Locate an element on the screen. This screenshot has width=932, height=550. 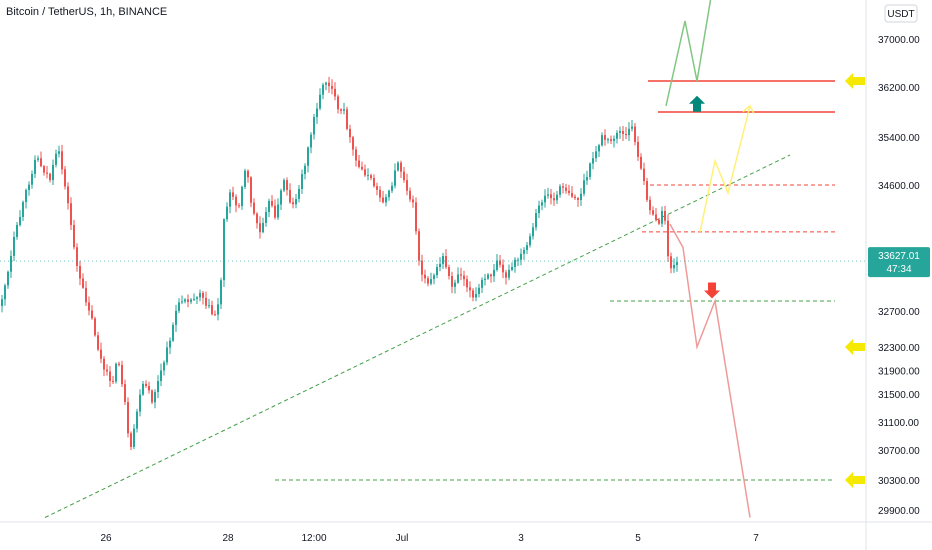
down-arrow-icon is located at coordinates (712, 290).